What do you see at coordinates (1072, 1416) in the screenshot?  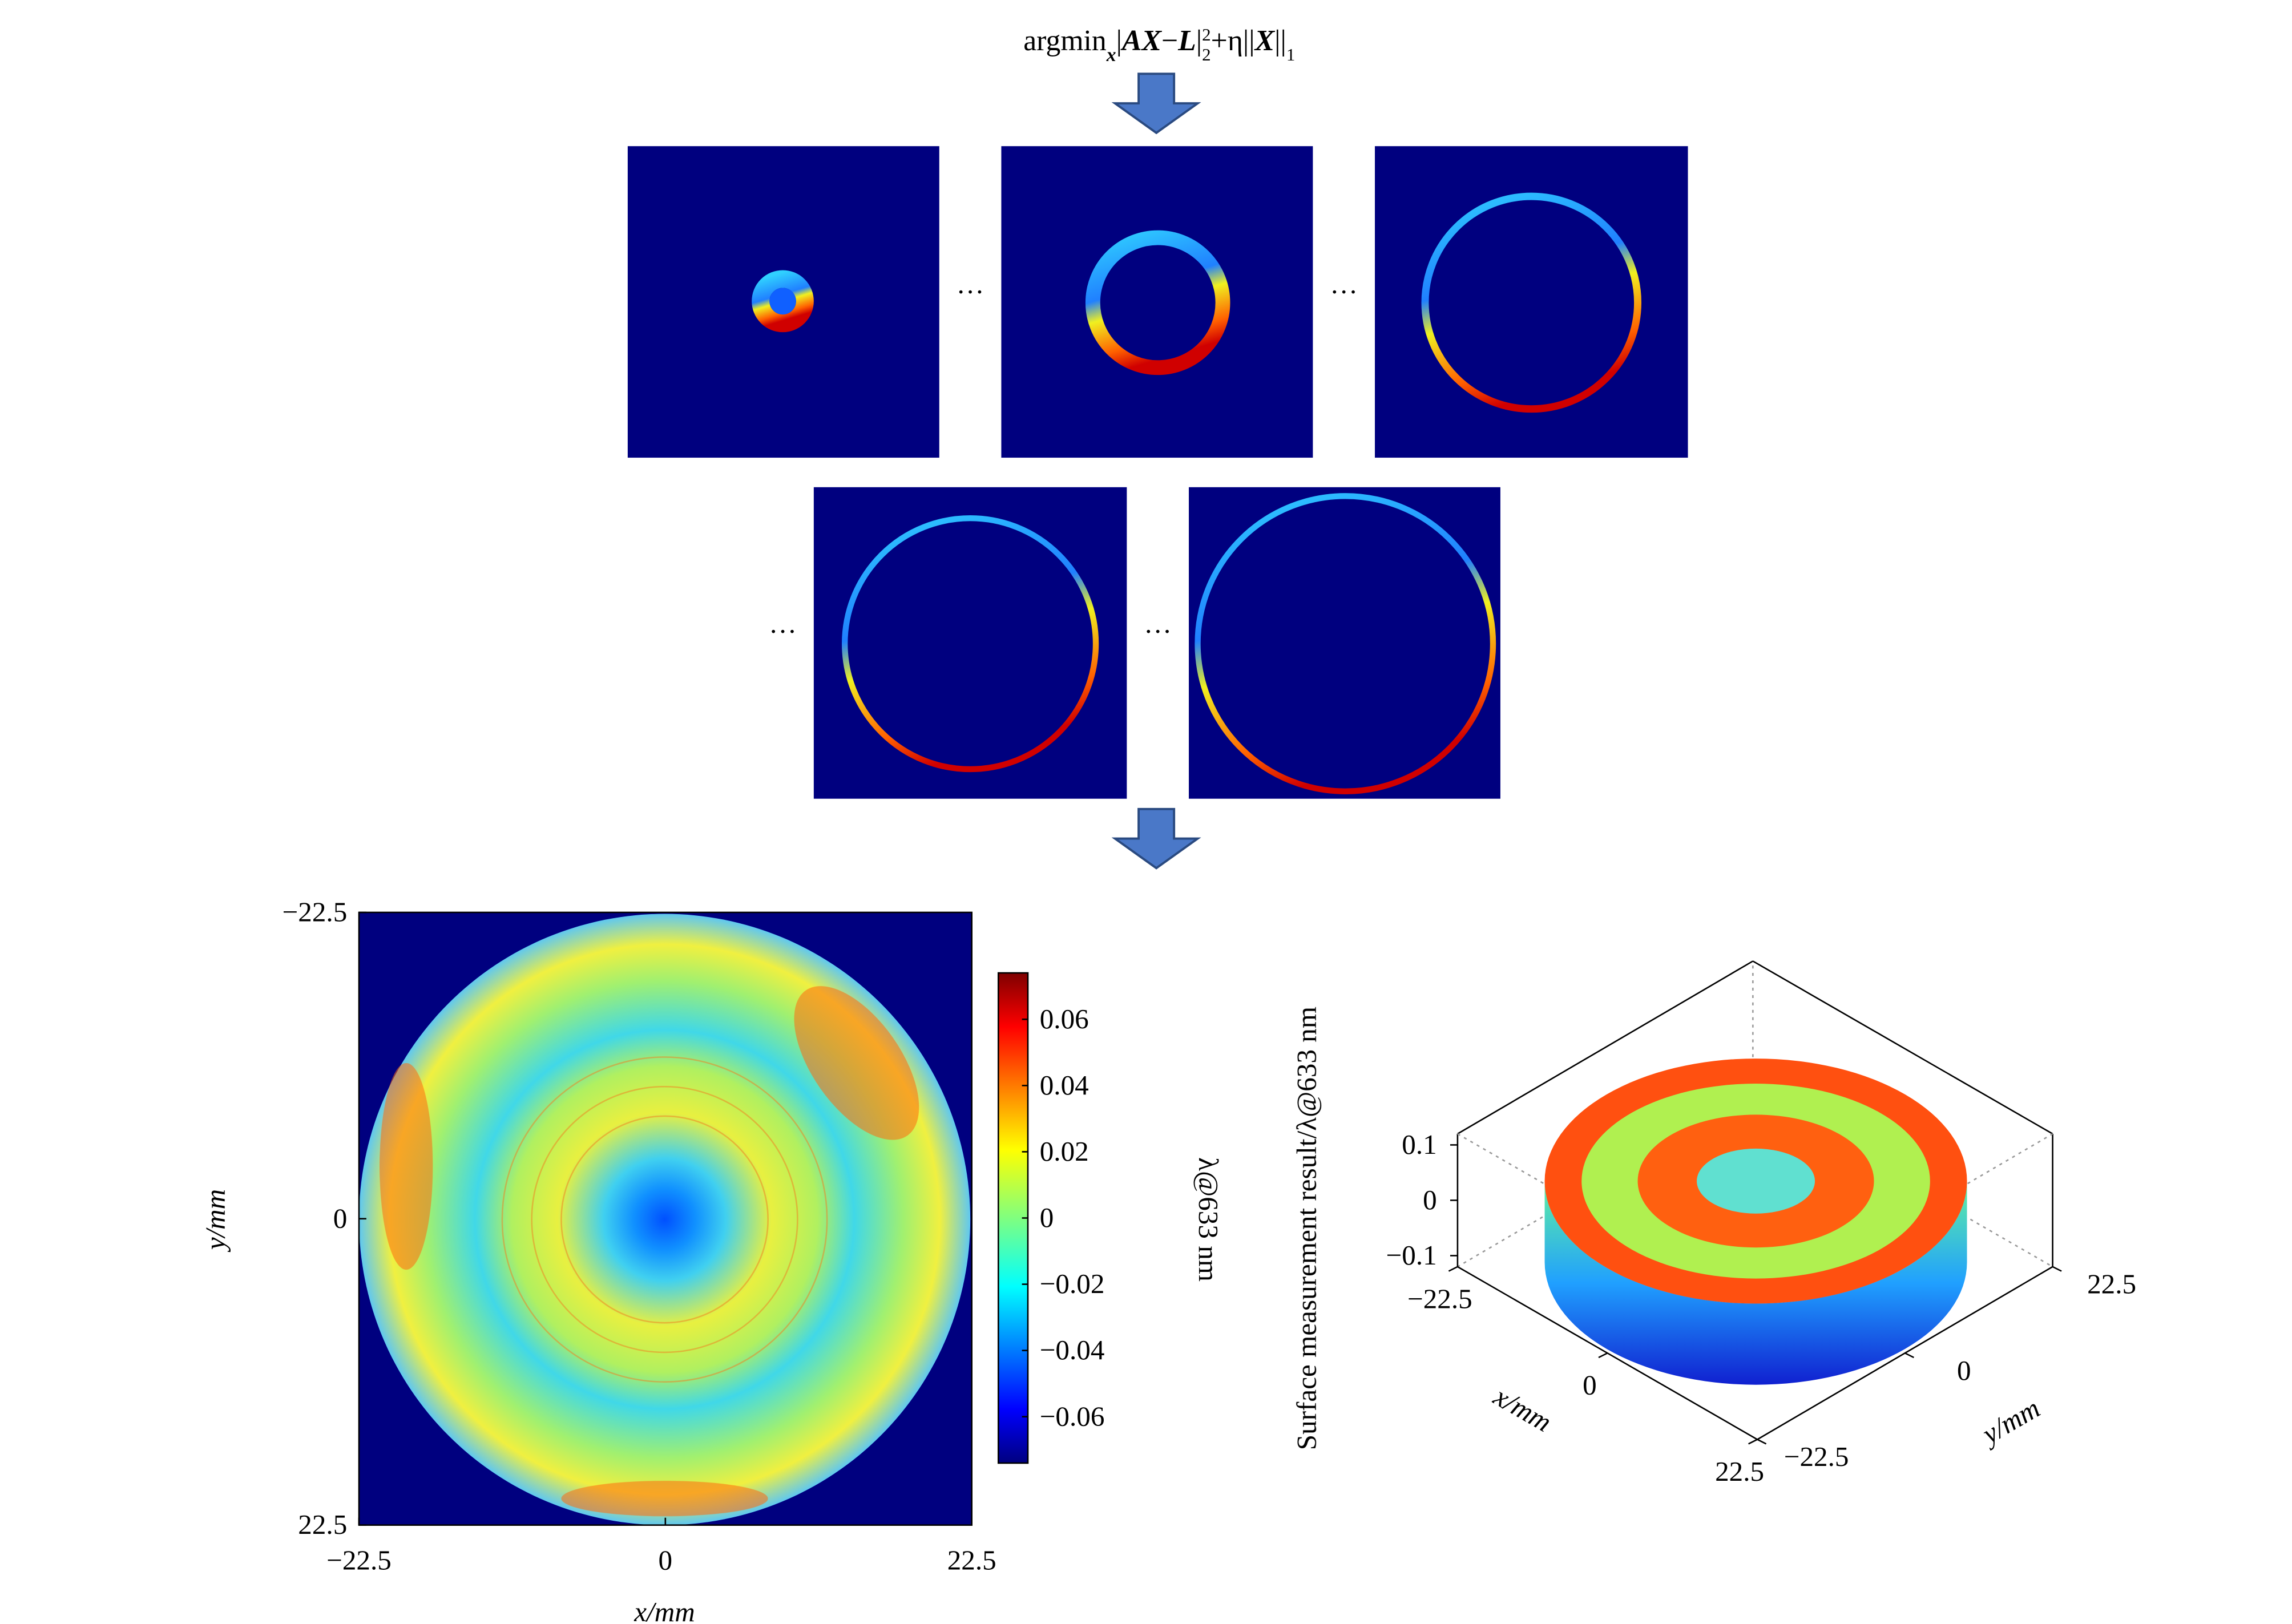 I see `colorbar-tick-label: −0.06` at bounding box center [1072, 1416].